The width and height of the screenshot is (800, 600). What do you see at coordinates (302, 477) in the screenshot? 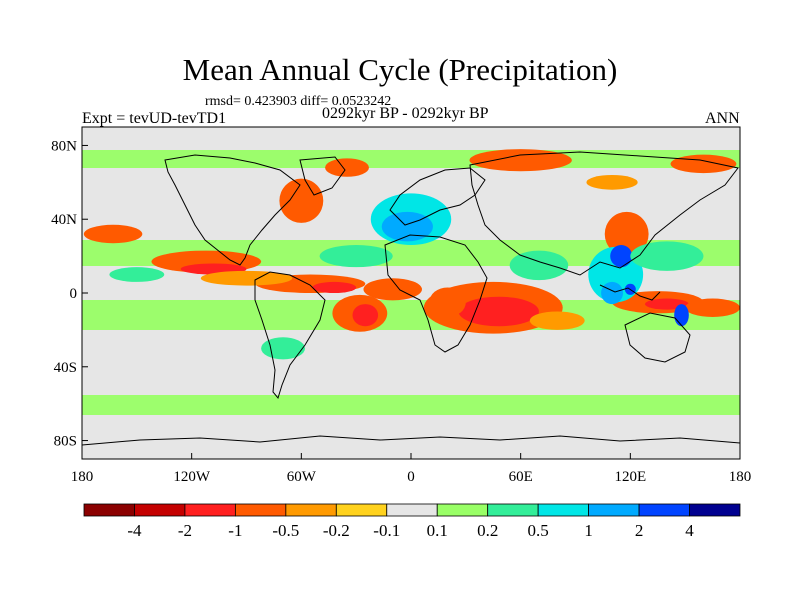
I see `x-tick-label-2: 60W` at bounding box center [302, 477].